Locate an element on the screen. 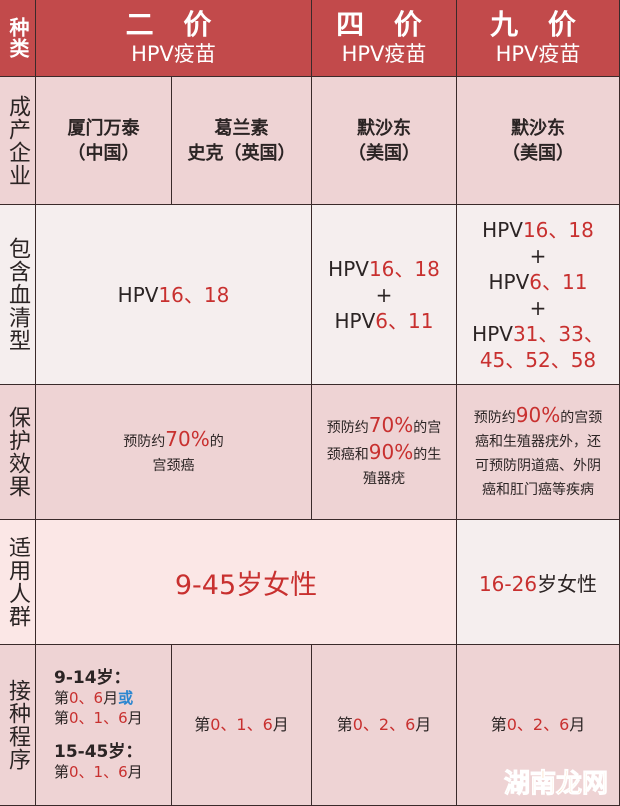  row-label: 包含血清型 is located at coordinates (17, 294).